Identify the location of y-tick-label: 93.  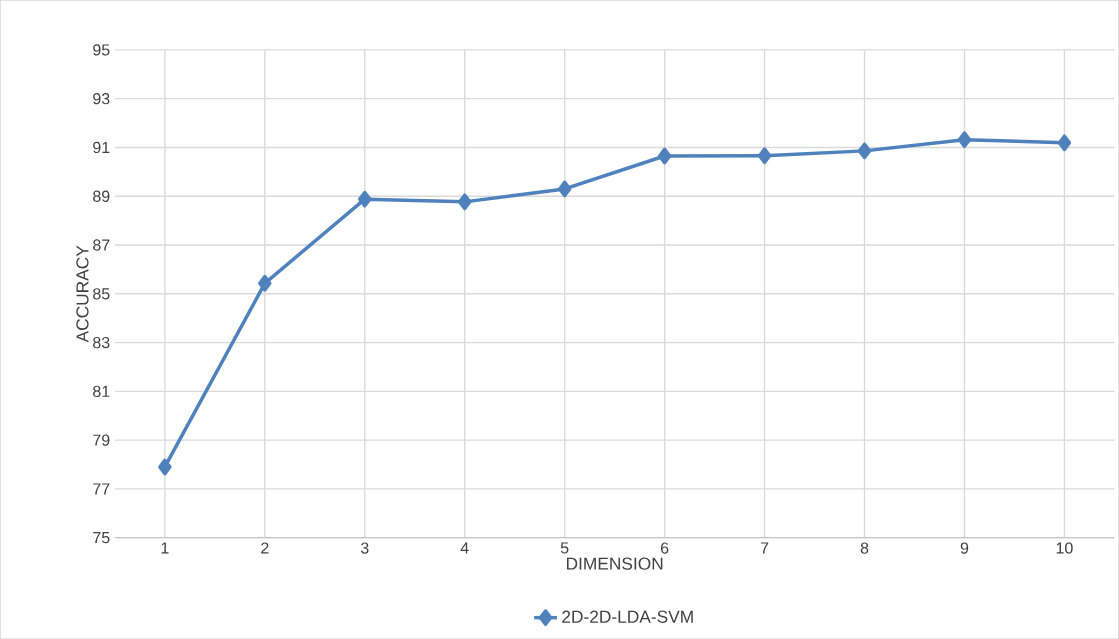
(101, 98).